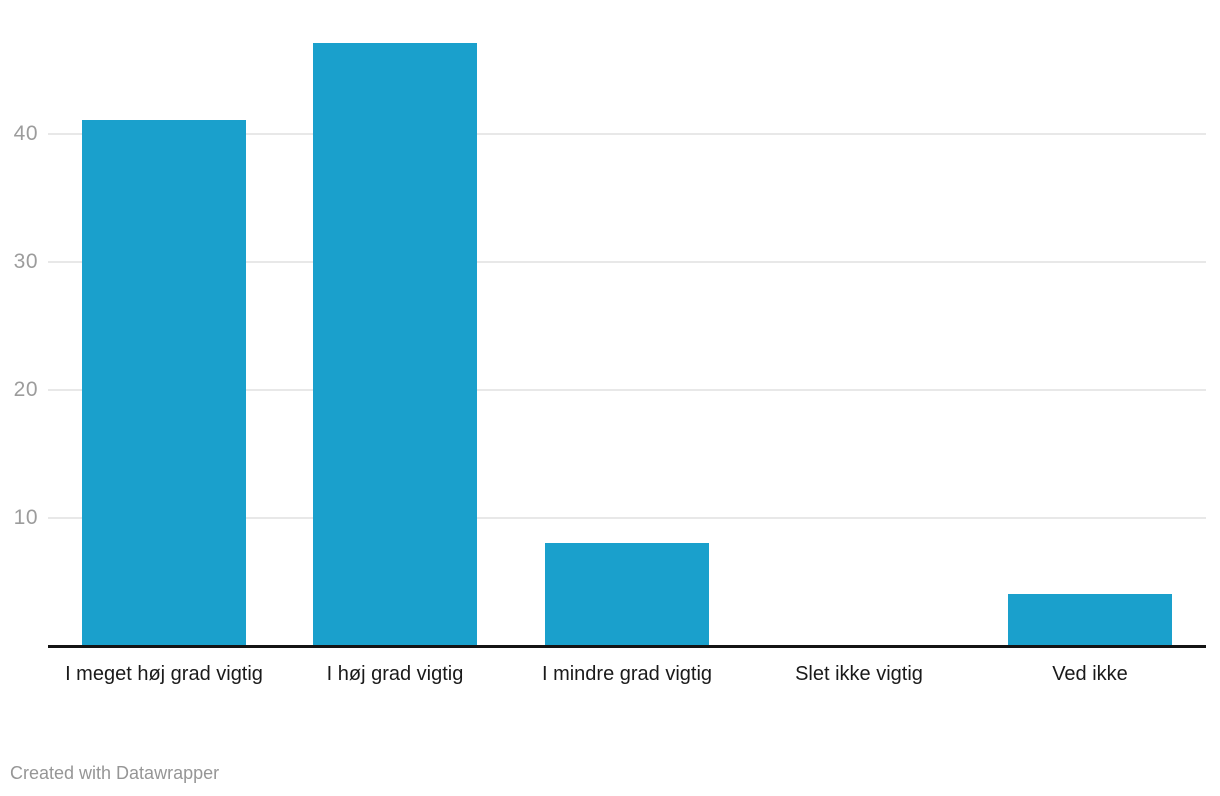 This screenshot has width=1220, height=796. I want to click on bar-i-mindre-grad-vigtig, so click(627, 594).